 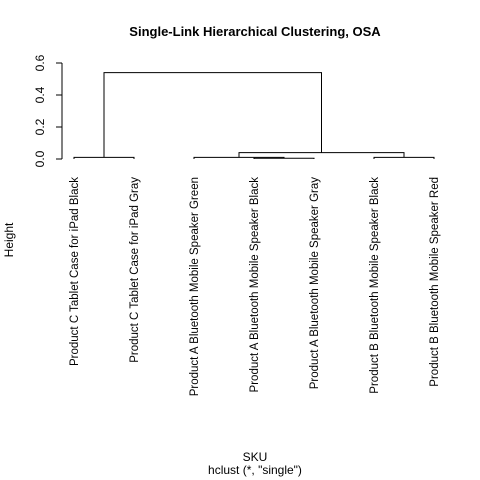 What do you see at coordinates (315, 283) in the screenshot?
I see `leaf-label: Product A Bluetooth Mobile Speaker Gray` at bounding box center [315, 283].